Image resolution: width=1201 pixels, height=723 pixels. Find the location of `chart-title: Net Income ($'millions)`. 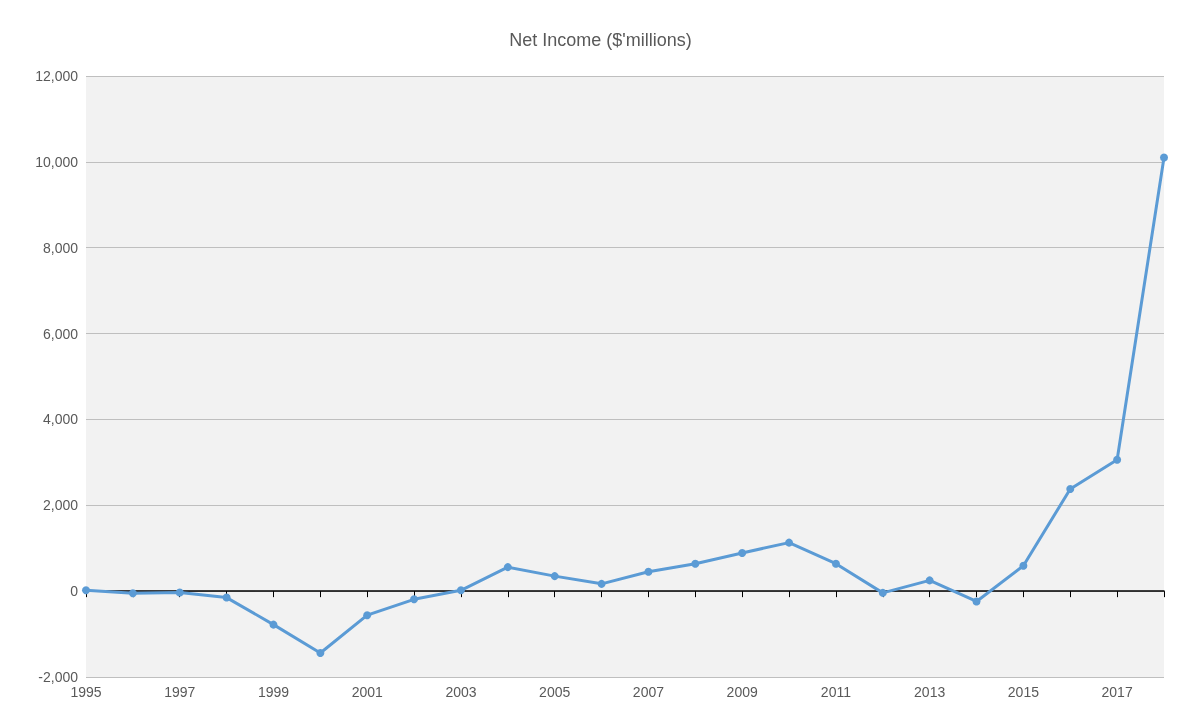

chart-title: Net Income ($'millions) is located at coordinates (600, 40).